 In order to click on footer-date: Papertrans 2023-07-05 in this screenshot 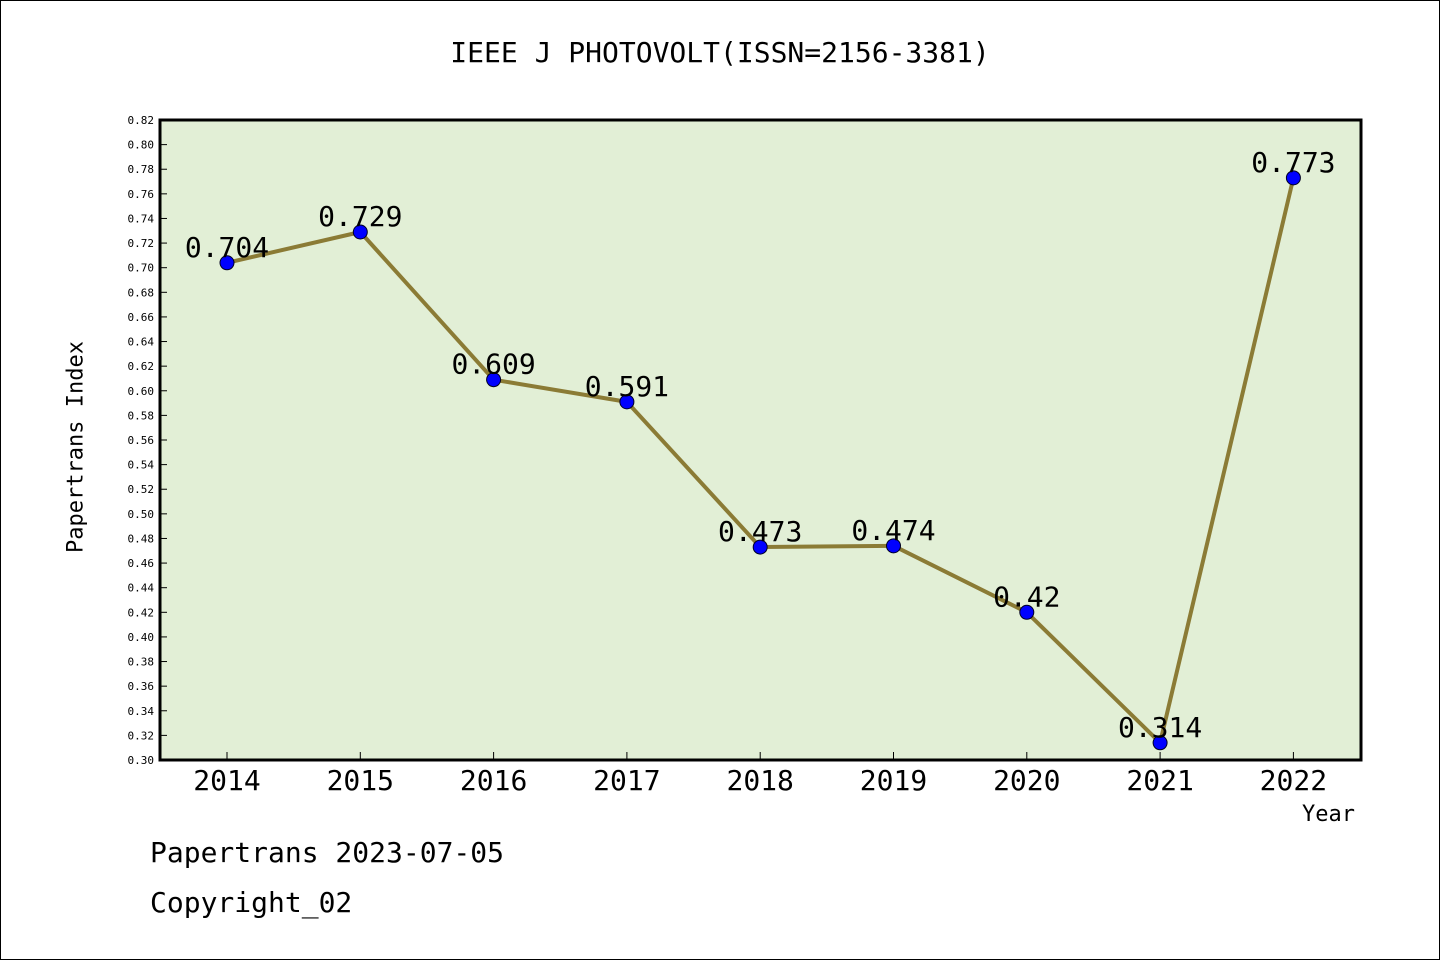, I will do `click(327, 852)`.